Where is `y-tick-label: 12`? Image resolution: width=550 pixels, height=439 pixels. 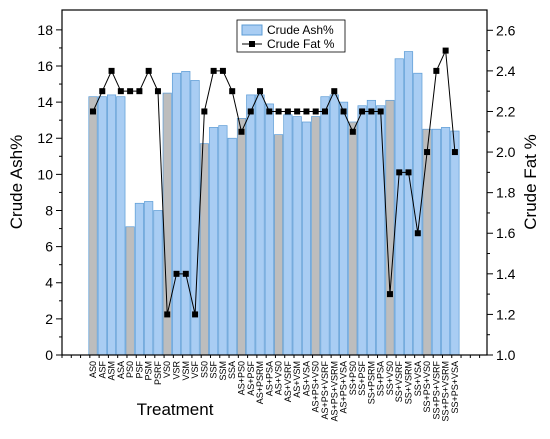 y-tick-label: 12 is located at coordinates (45, 138).